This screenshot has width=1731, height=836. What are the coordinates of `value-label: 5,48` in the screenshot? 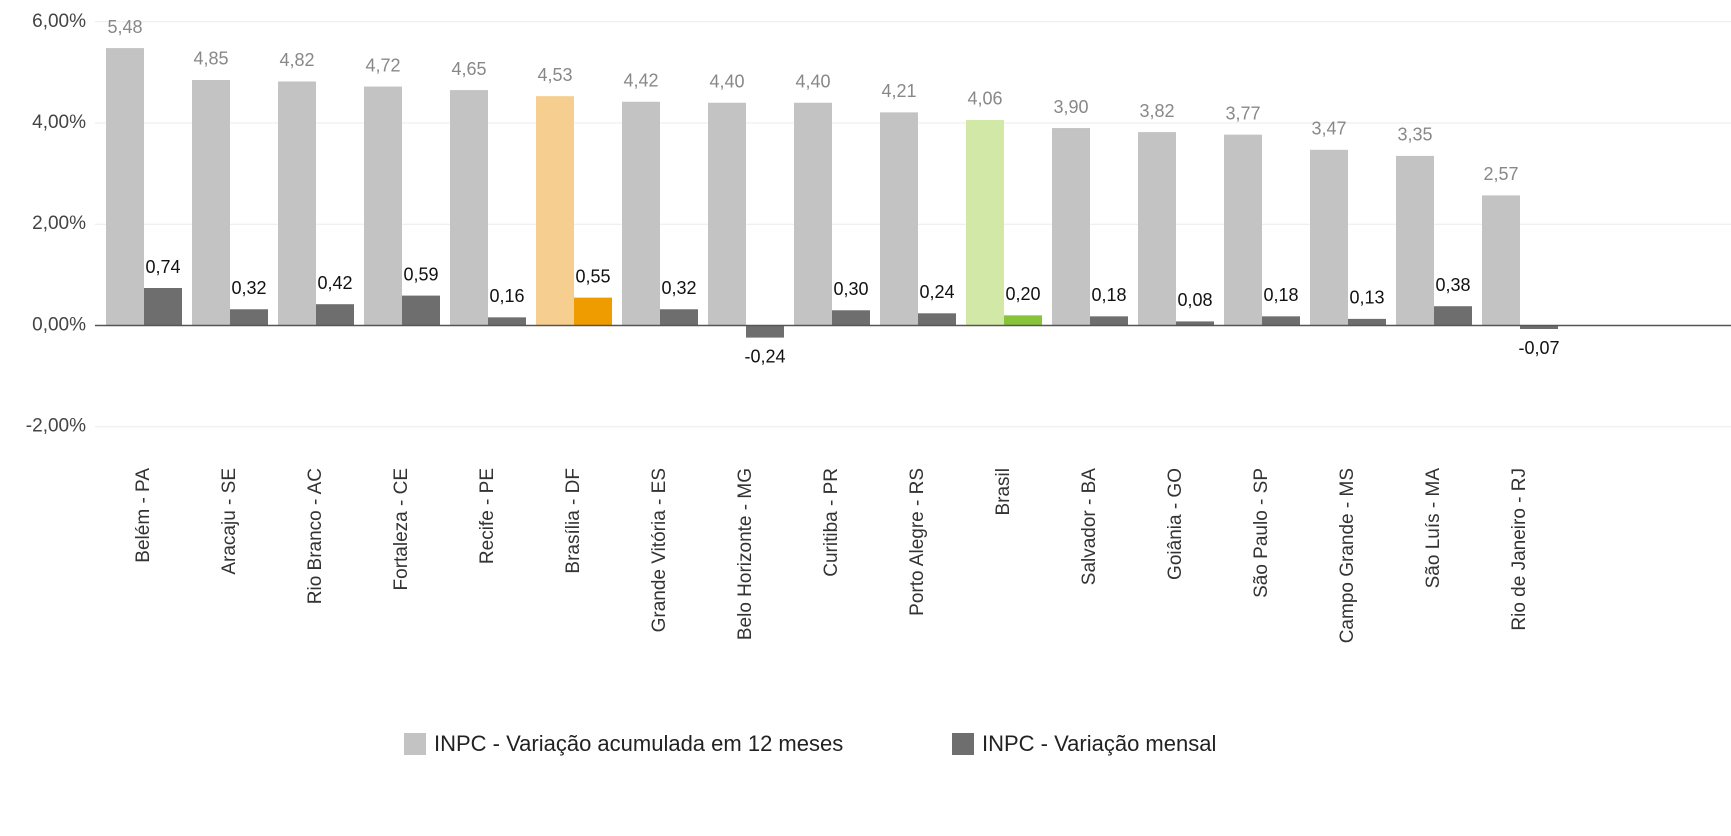 It's located at (124, 27).